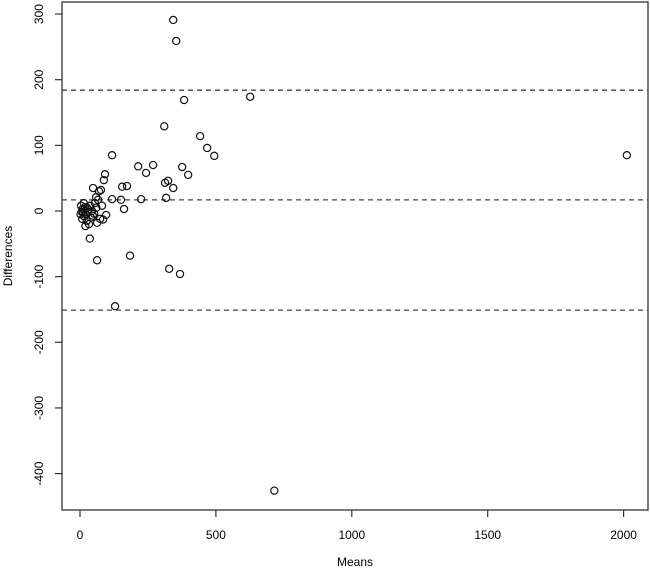  I want to click on y-axis: -400 -300 -200 -100 0 100 200 300, so click(47, 245).